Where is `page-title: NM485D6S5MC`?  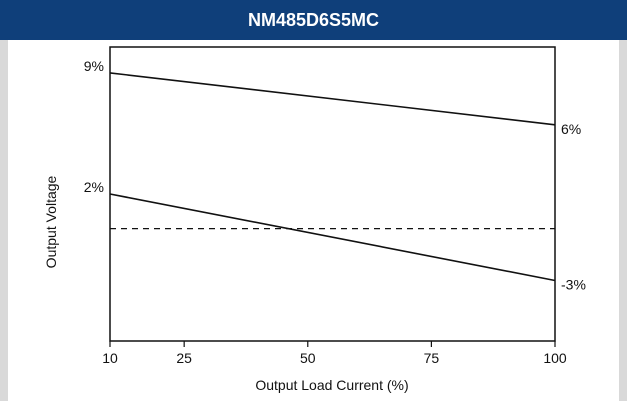
page-title: NM485D6S5MC is located at coordinates (313, 20).